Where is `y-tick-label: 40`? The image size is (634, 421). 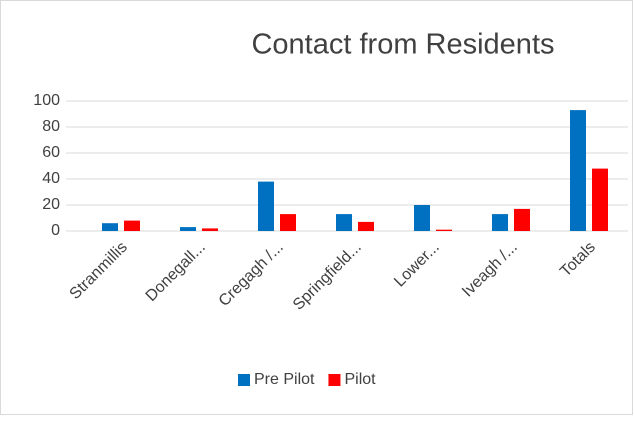 y-tick-label: 40 is located at coordinates (51, 178).